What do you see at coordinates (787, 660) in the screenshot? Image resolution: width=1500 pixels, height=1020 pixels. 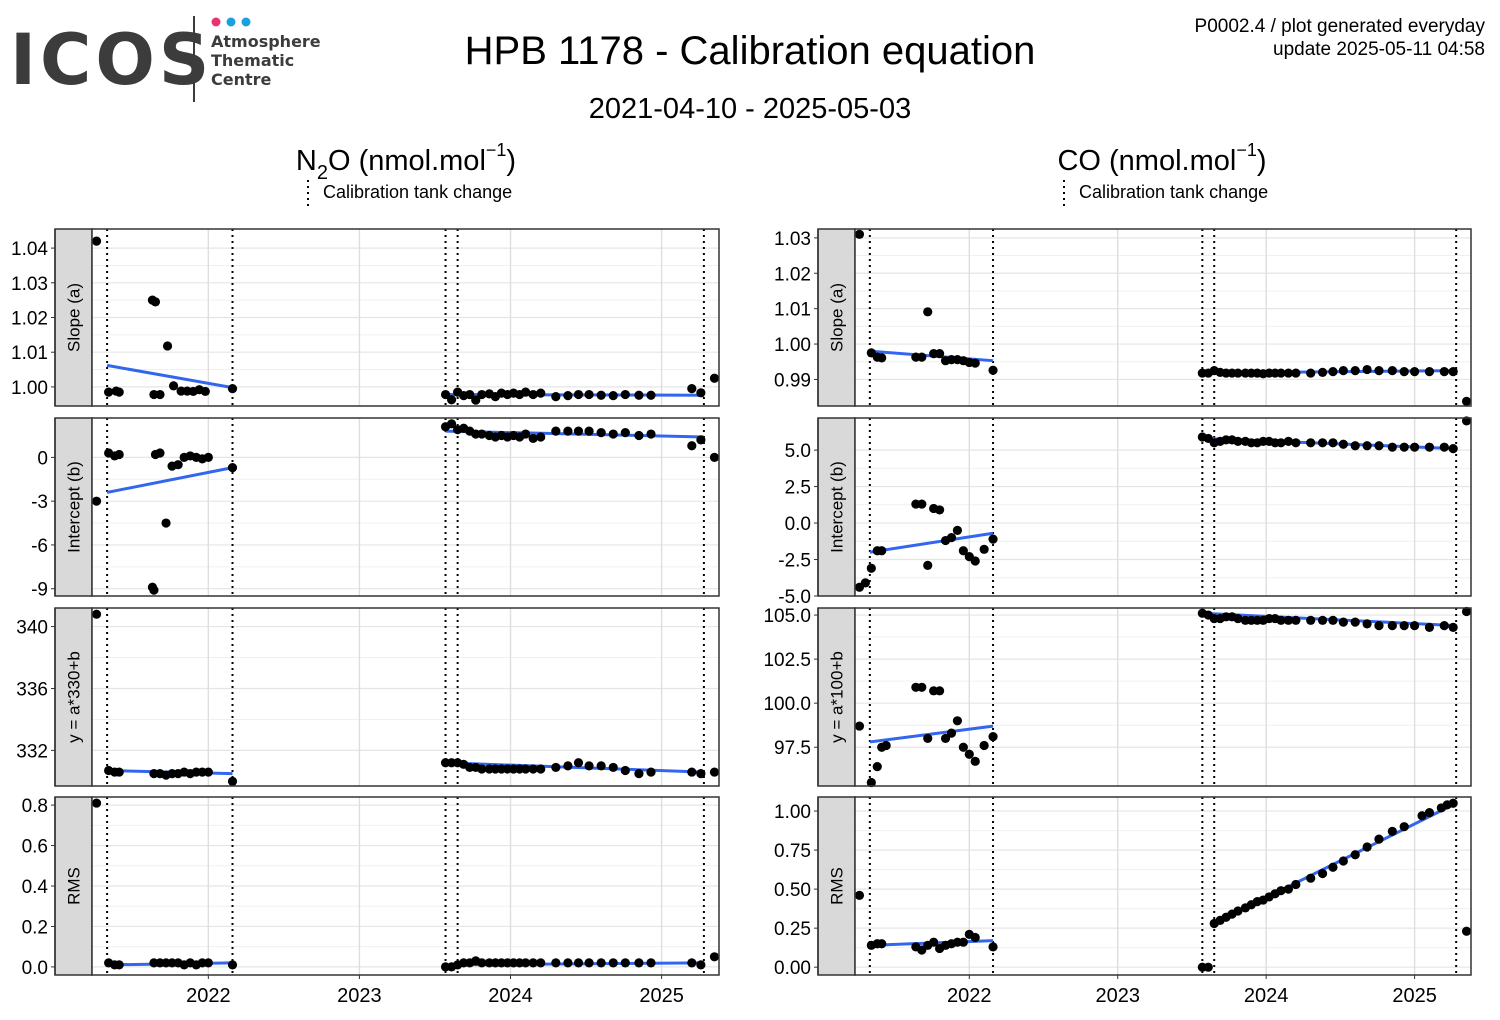 I see `y-tick-label: 102.5` at bounding box center [787, 660].